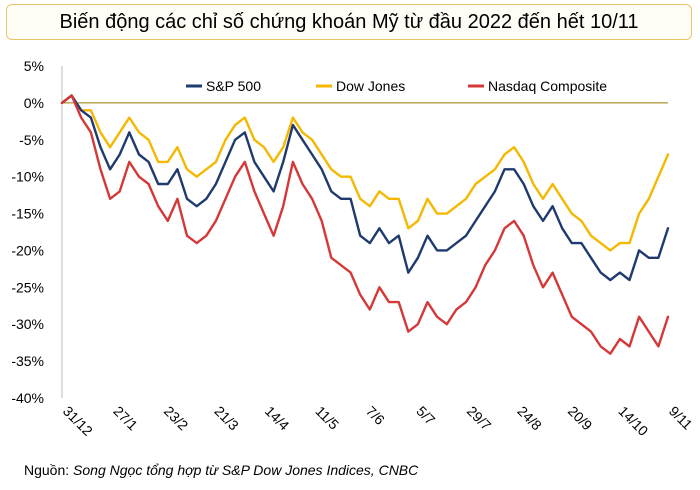 This screenshot has height=490, width=700. I want to click on x-tick-label: 27/1, so click(125, 418).